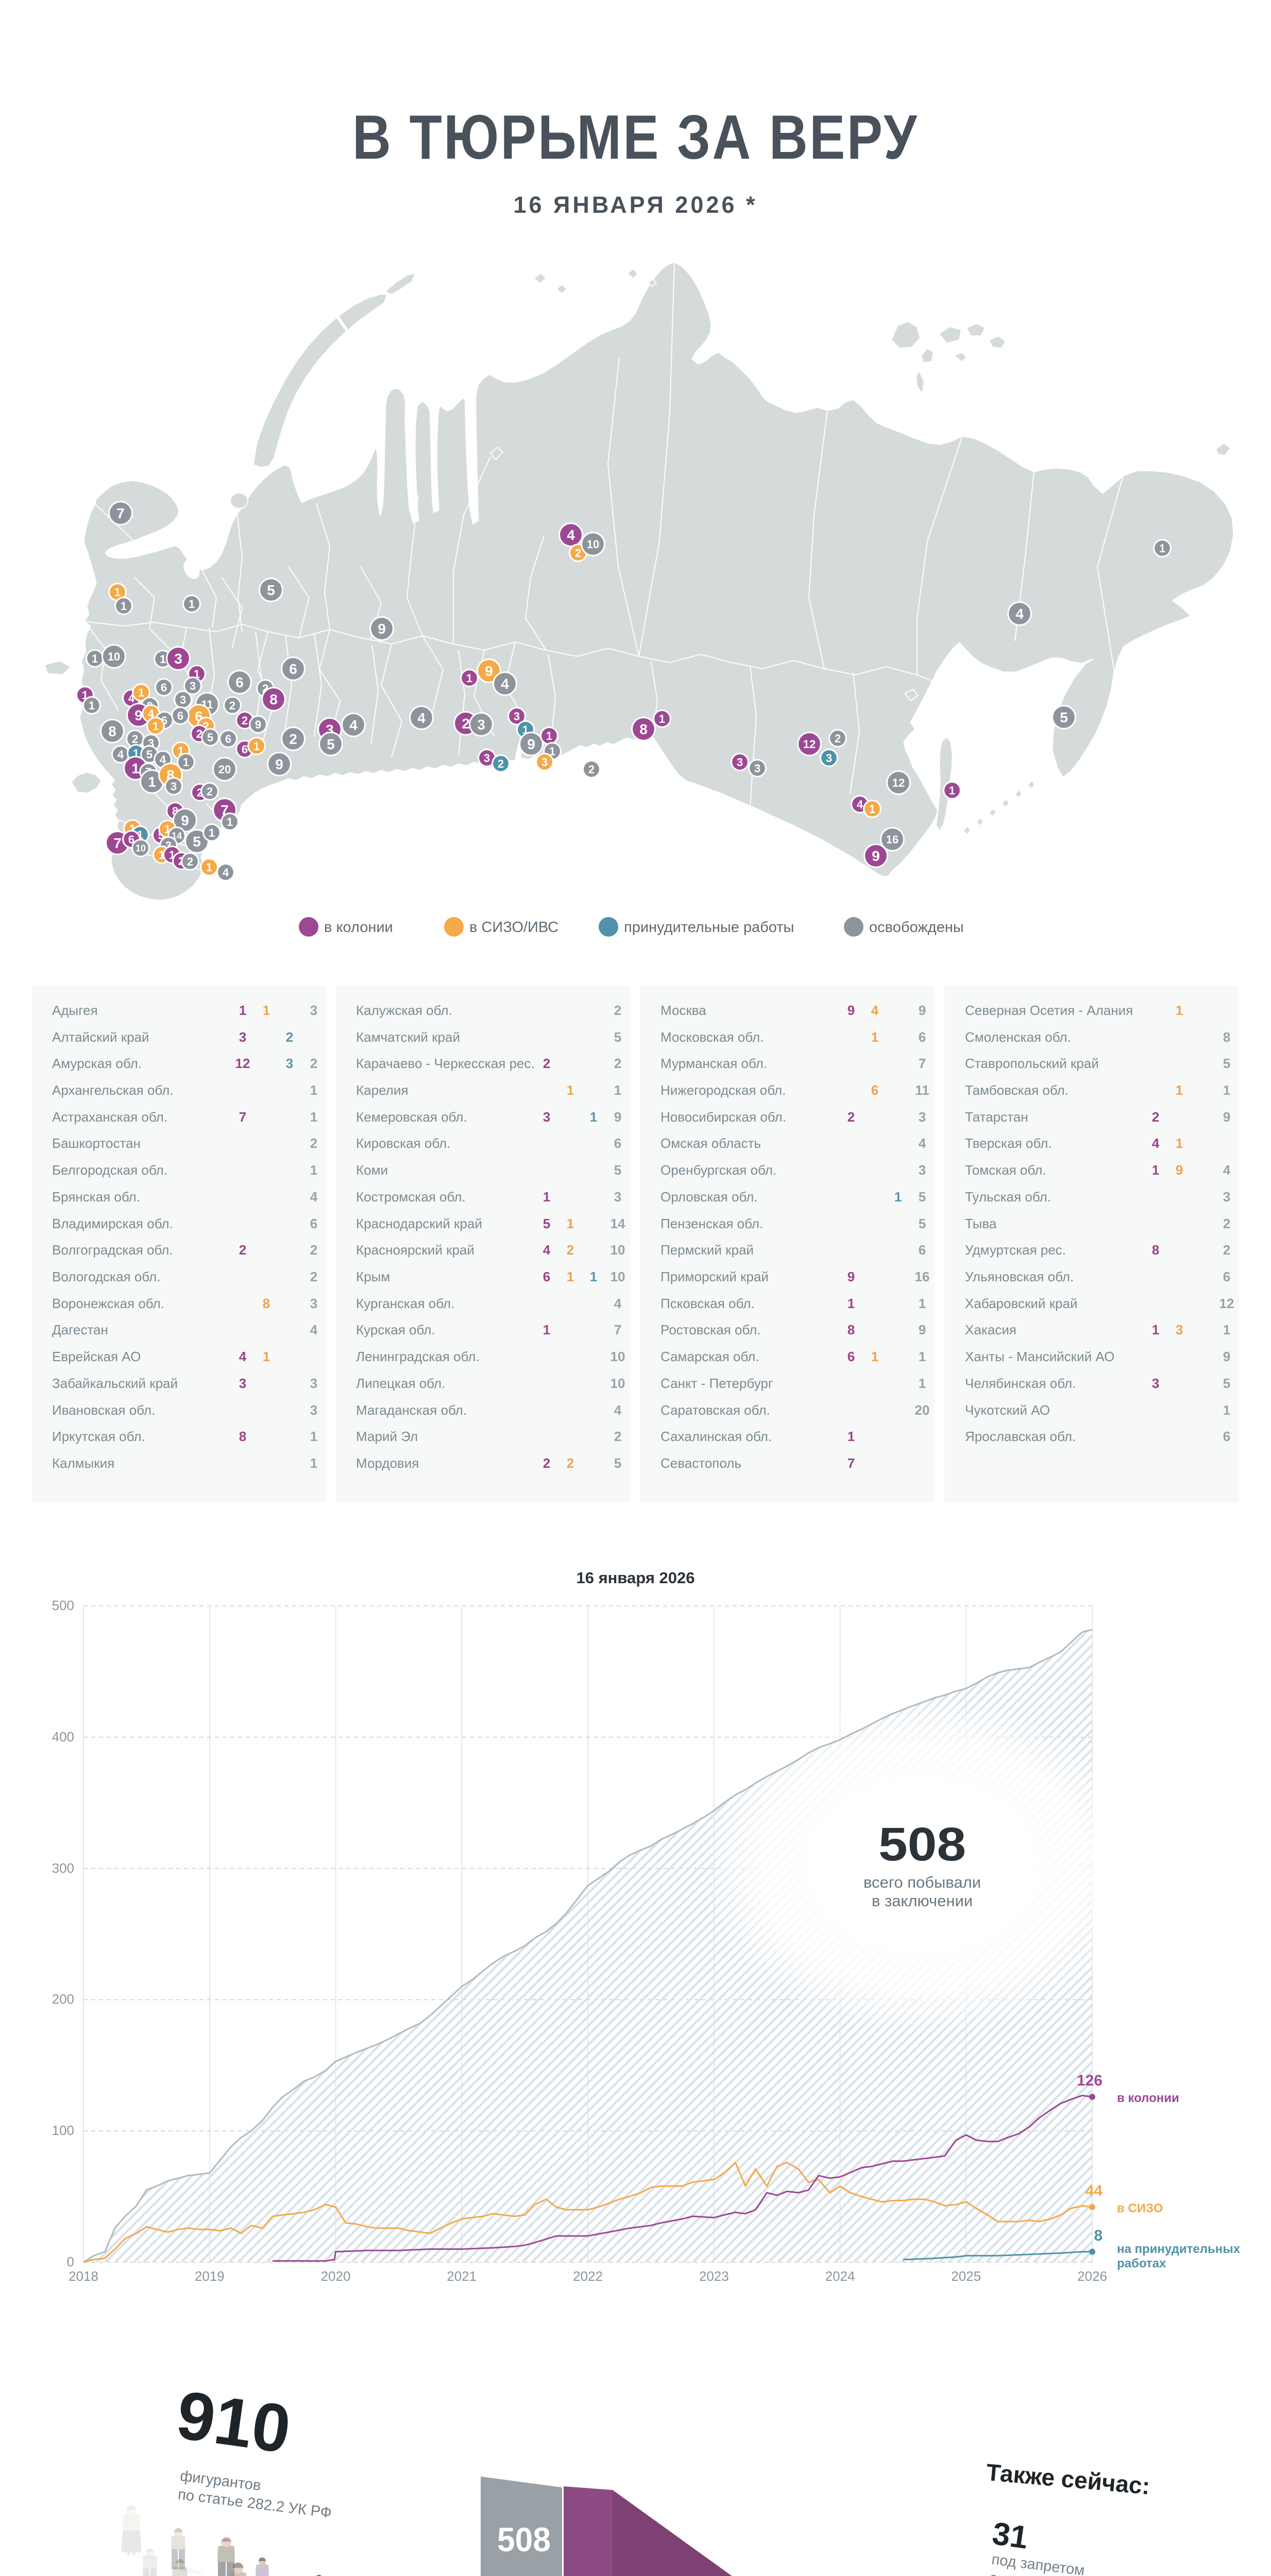 The image size is (1271, 2576). What do you see at coordinates (120, 513) in the screenshot?
I see `svg-text: 7` at bounding box center [120, 513].